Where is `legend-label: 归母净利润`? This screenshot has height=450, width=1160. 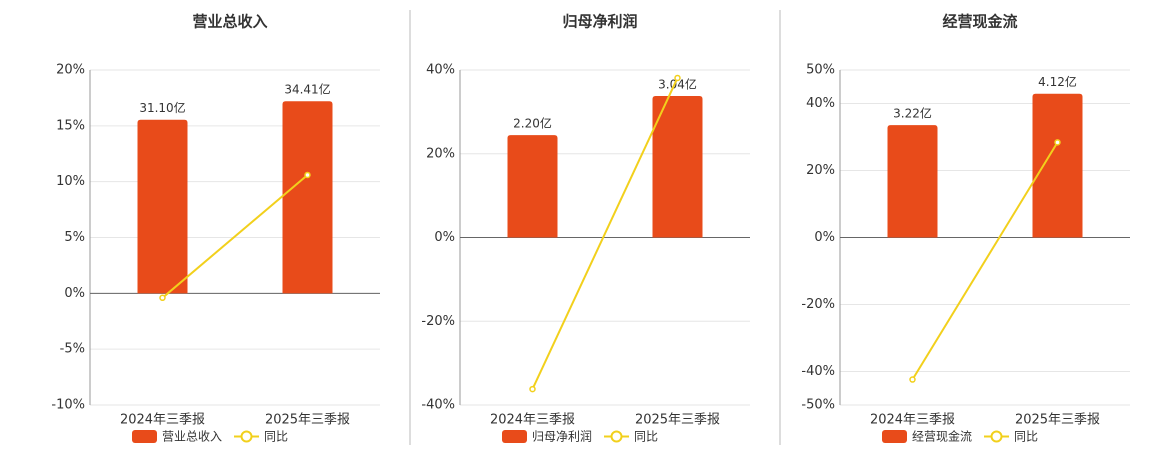 legend-label: 归母净利润 is located at coordinates (562, 437).